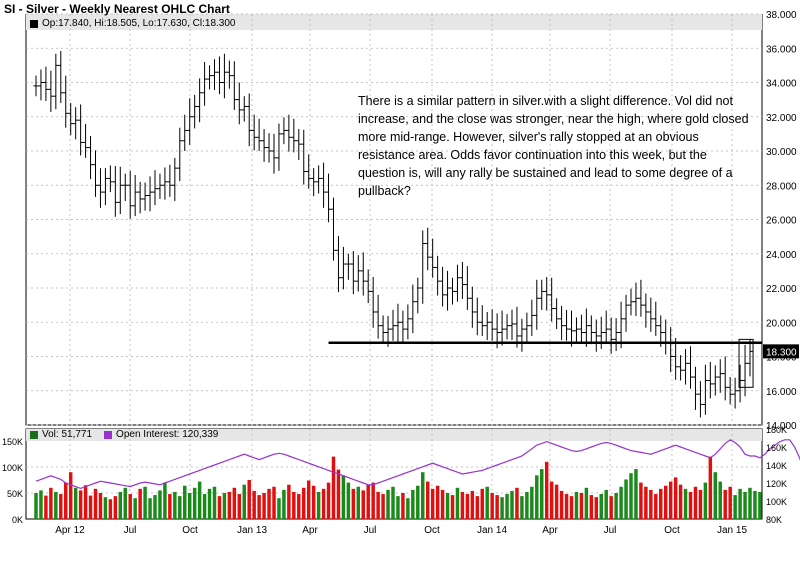 This screenshot has width=800, height=562. What do you see at coordinates (781, 323) in the screenshot?
I see `price-tick-label: 20.000` at bounding box center [781, 323].